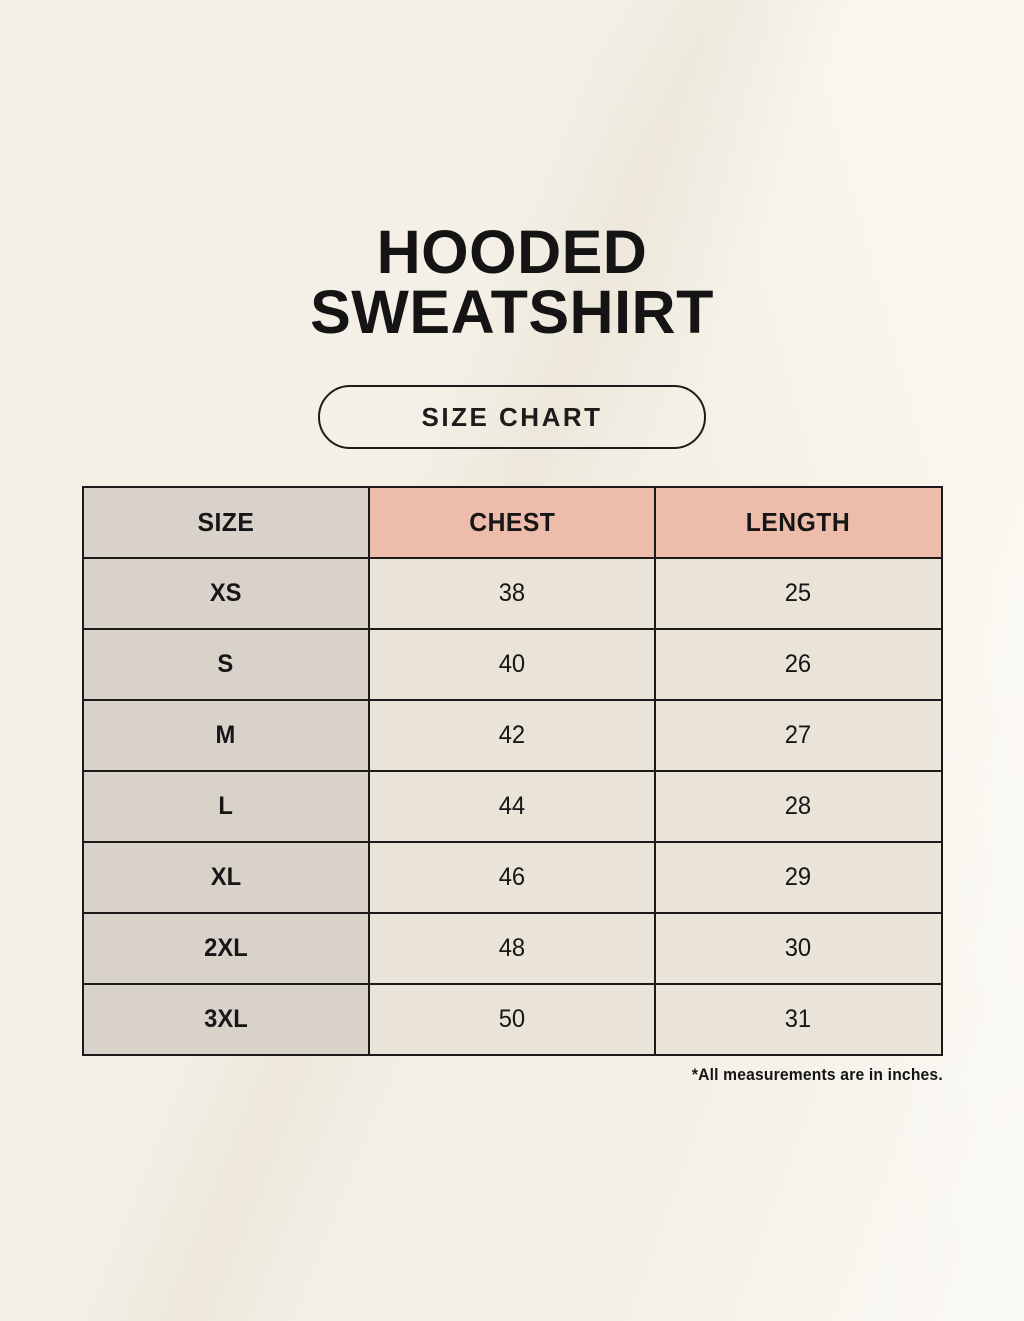 This screenshot has height=1321, width=1024. I want to click on chest-cell: 48, so click(512, 948).